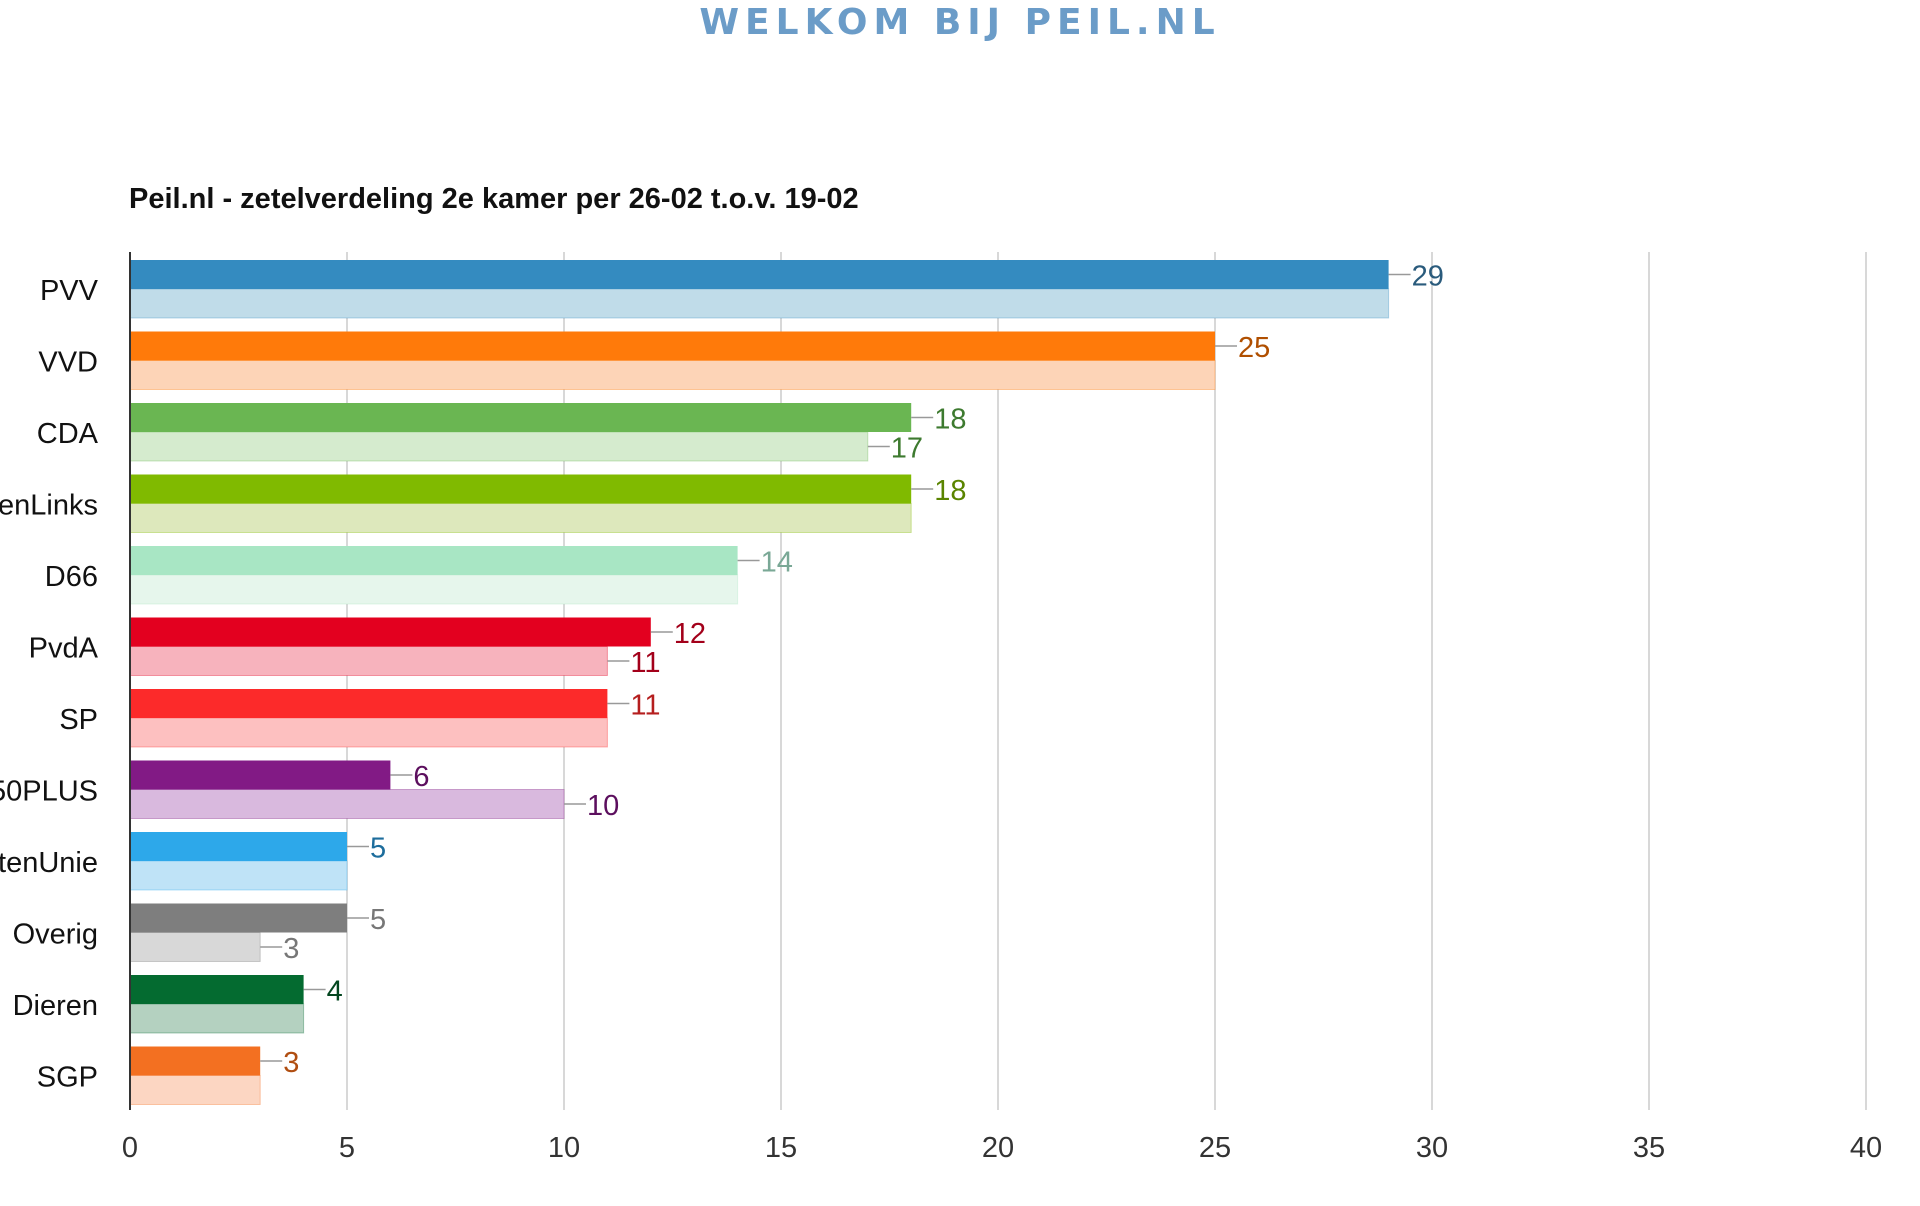 Image resolution: width=1920 pixels, height=1206 pixels. What do you see at coordinates (291, 949) in the screenshot?
I see `data-label-previous-overig: 3` at bounding box center [291, 949].